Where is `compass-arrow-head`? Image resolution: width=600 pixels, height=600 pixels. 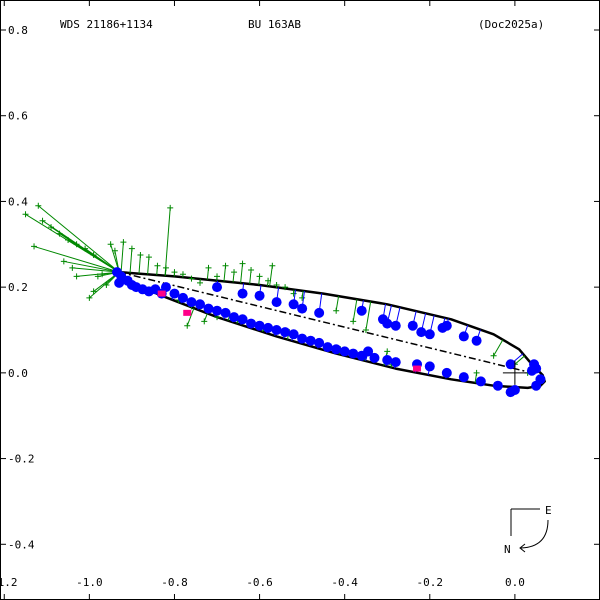 compass-arrow-head is located at coordinates (522, 548).